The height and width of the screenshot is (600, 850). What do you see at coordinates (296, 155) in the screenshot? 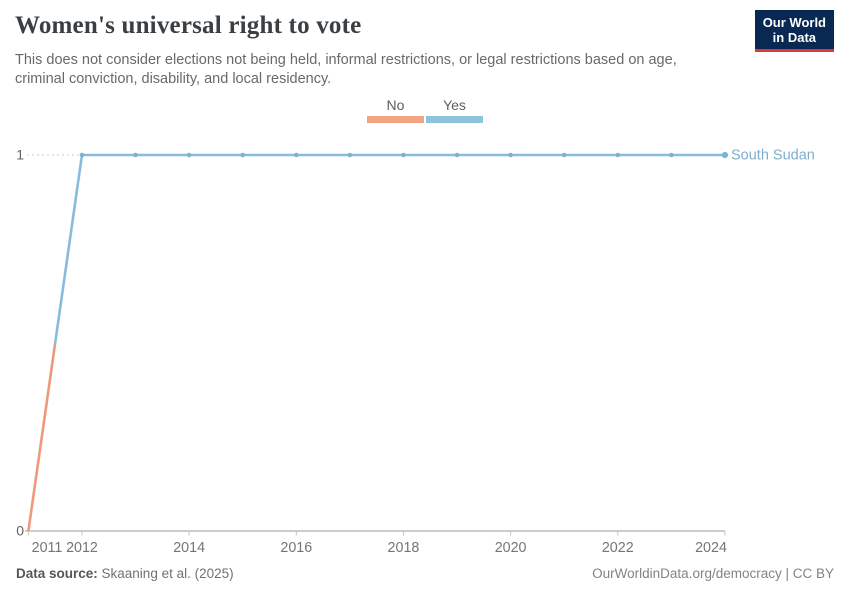
I see `data-point-2016` at bounding box center [296, 155].